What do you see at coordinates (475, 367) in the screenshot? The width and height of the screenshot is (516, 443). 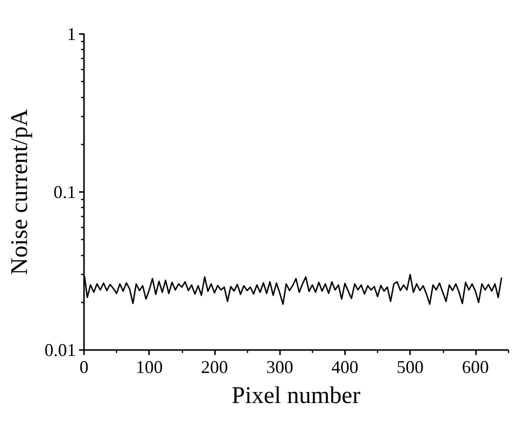 I see `x-tick-label: 600` at bounding box center [475, 367].